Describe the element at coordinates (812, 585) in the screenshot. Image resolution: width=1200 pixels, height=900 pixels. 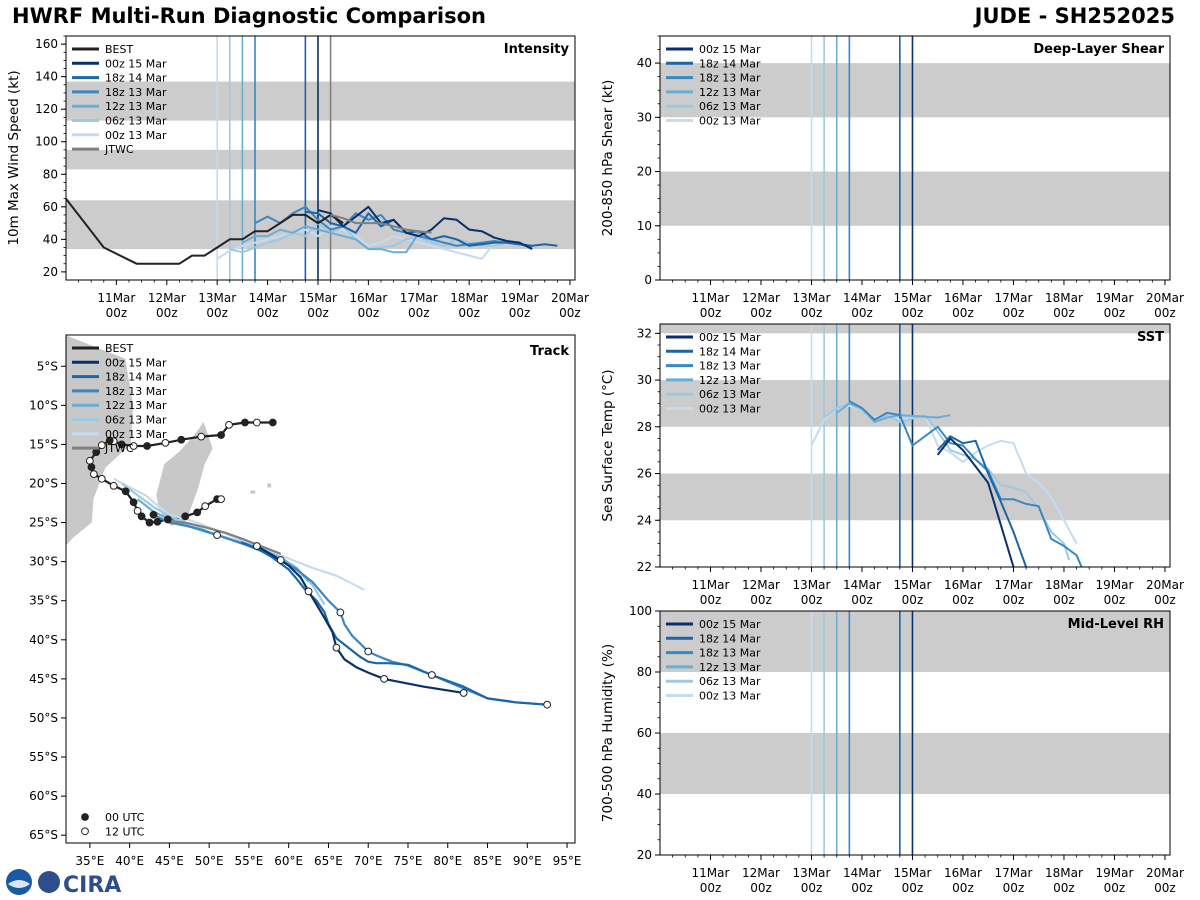
I see `sst-xtick-label: 13Mar` at that location.